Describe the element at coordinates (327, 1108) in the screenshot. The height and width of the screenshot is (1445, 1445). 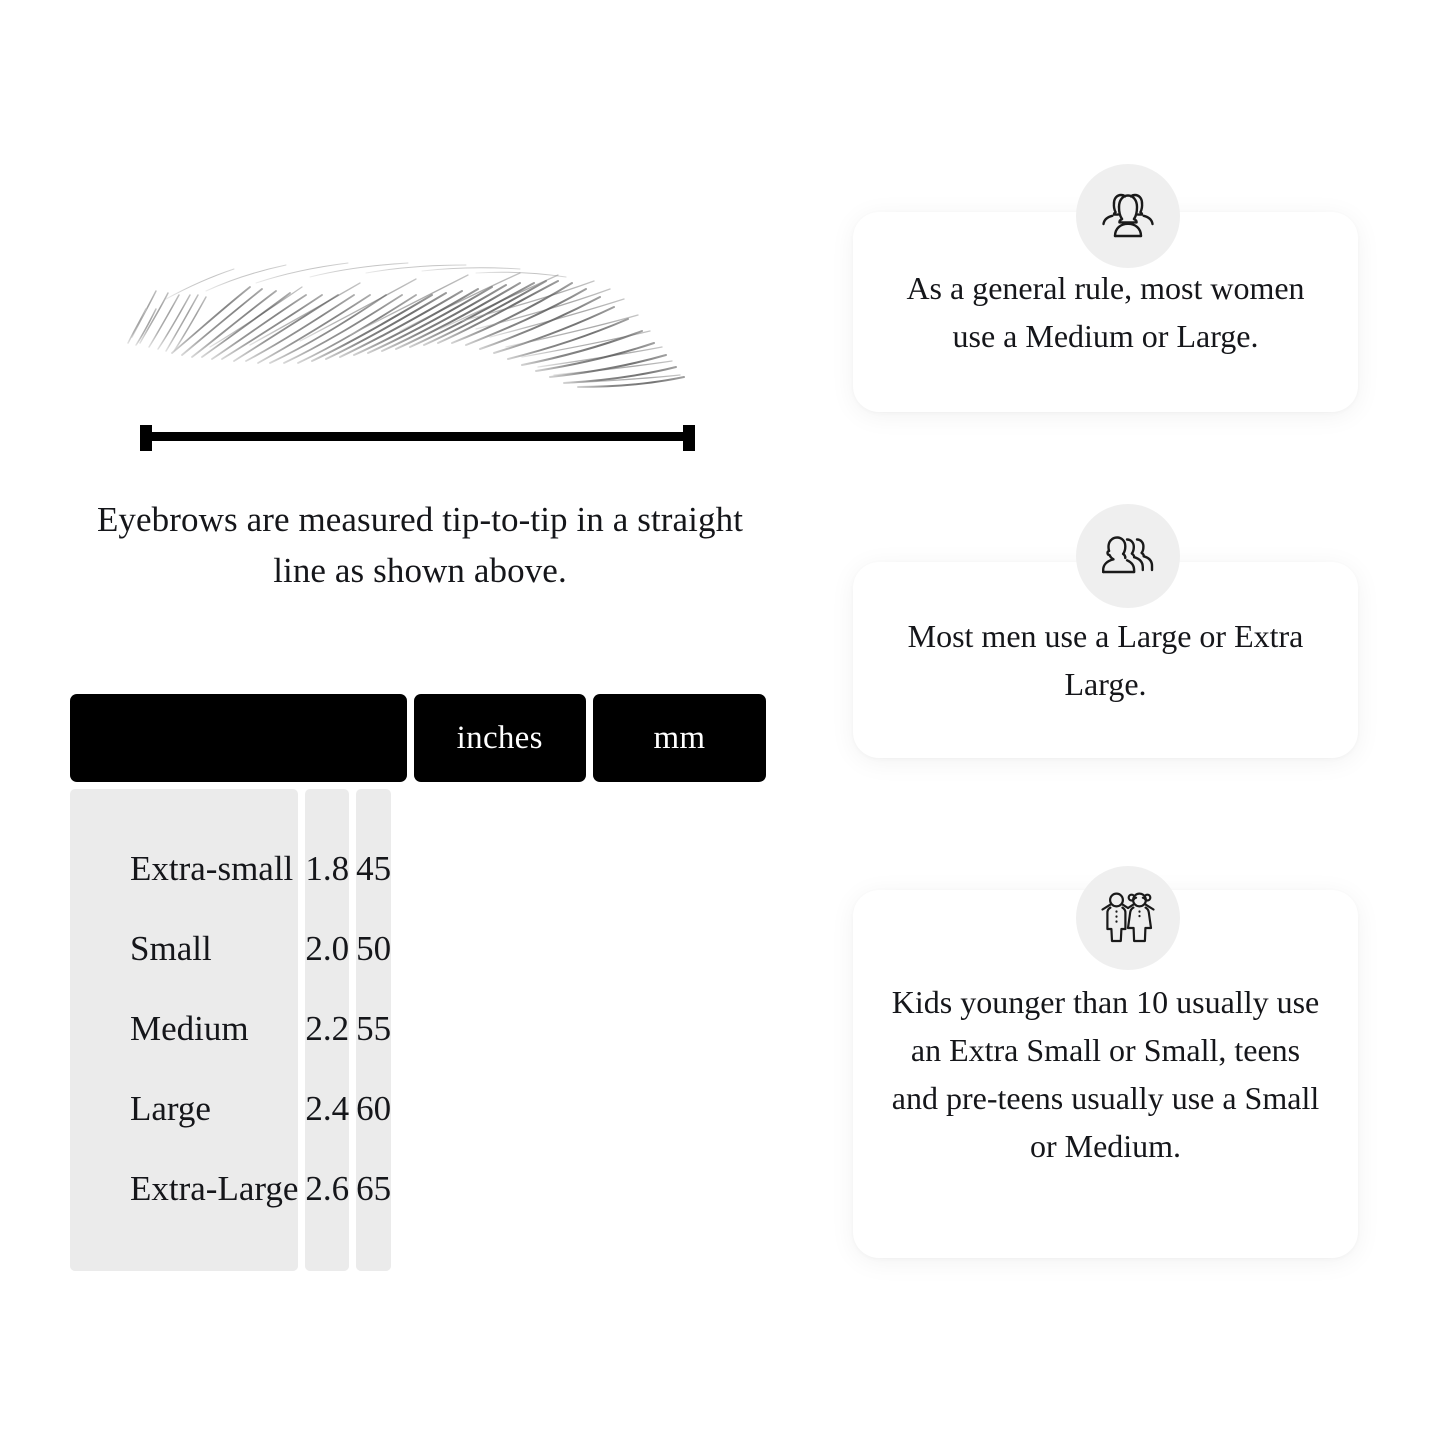
I see `table-row: 2.4` at that location.